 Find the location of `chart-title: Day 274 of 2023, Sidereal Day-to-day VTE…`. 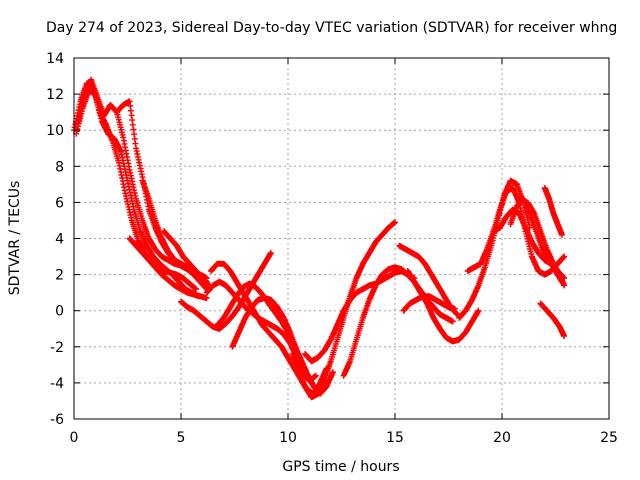

chart-title: Day 274 of 2023, Sidereal Day-to-day VTE… is located at coordinates (331, 28).